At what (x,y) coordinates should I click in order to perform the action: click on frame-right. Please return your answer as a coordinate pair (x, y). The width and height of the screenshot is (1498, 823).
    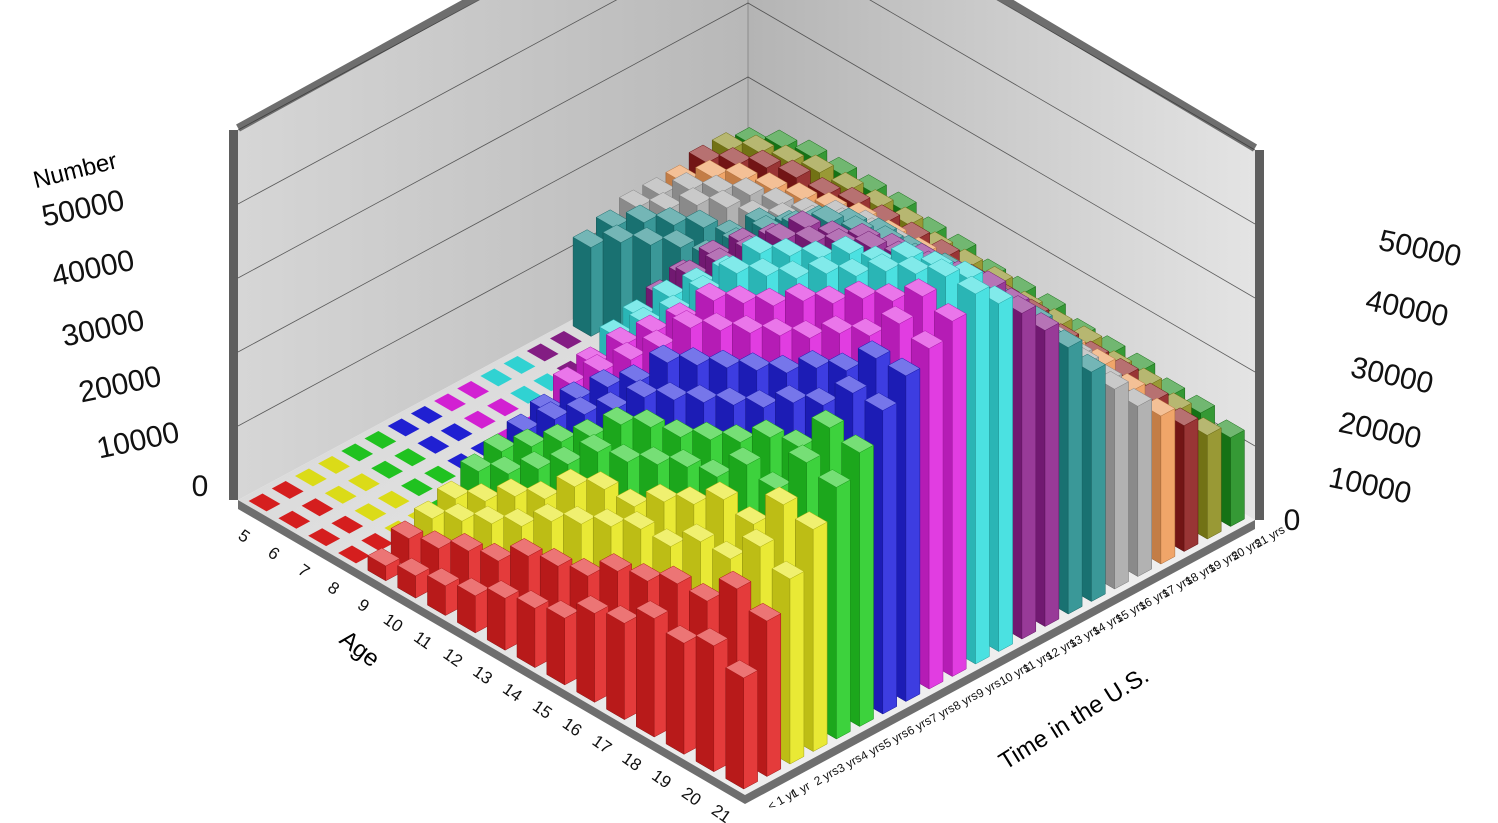
    Looking at the image, I should click on (1259, 335).